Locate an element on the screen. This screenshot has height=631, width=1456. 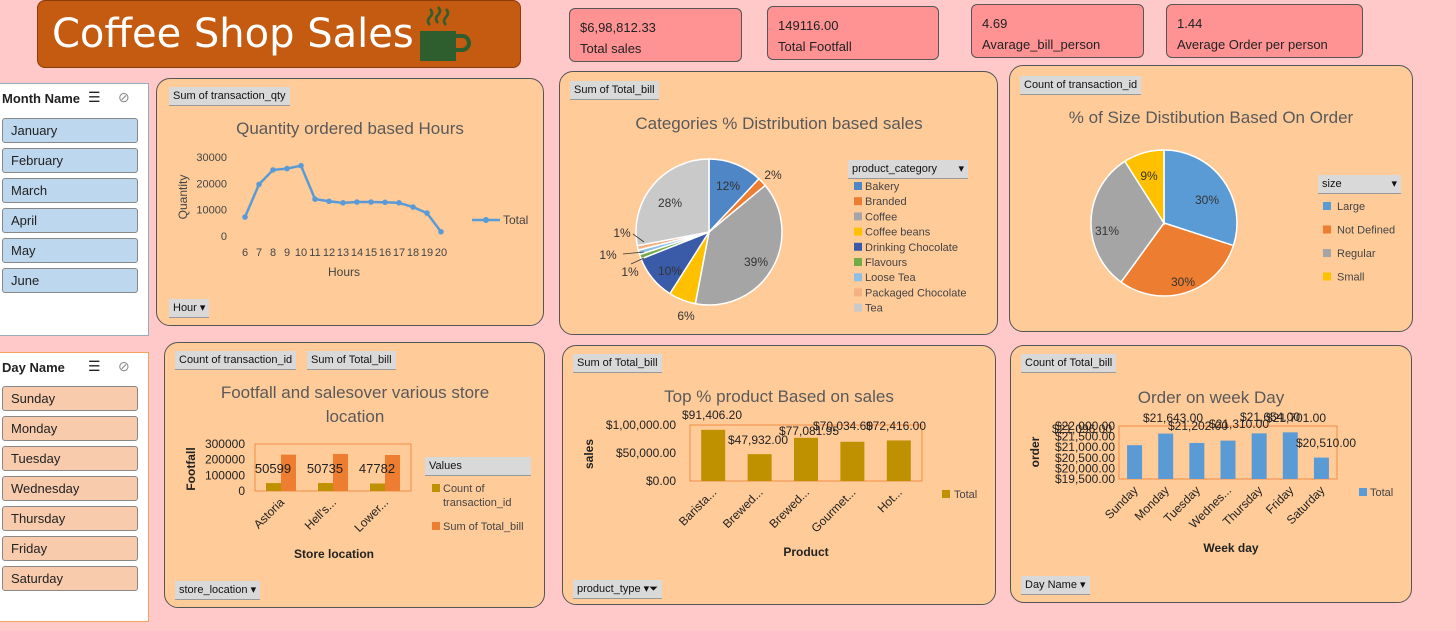
category-slice is located at coordinates (672, 202).